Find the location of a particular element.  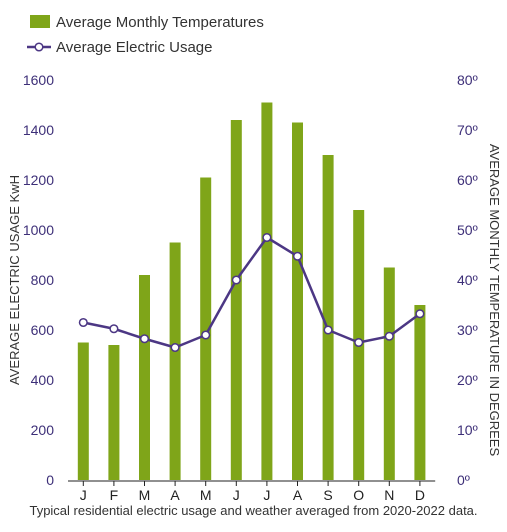

left-tick-label: 600 is located at coordinates (43, 330).